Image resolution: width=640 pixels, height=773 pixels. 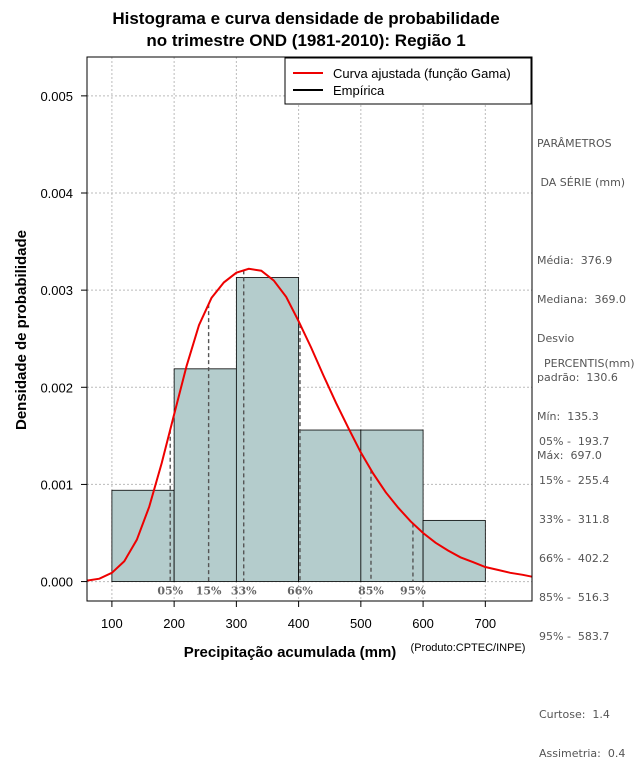 I want to click on y-axis: 0.000 0.001 0.002 0.003 0.004 0.005, so click(x=63, y=339).